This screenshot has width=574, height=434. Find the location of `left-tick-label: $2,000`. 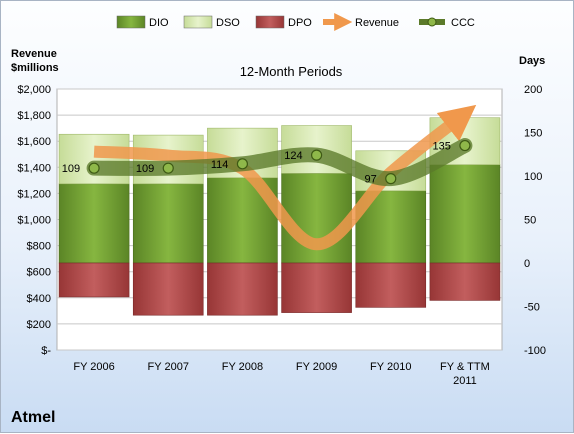

left-tick-label: $2,000 is located at coordinates (34, 90).